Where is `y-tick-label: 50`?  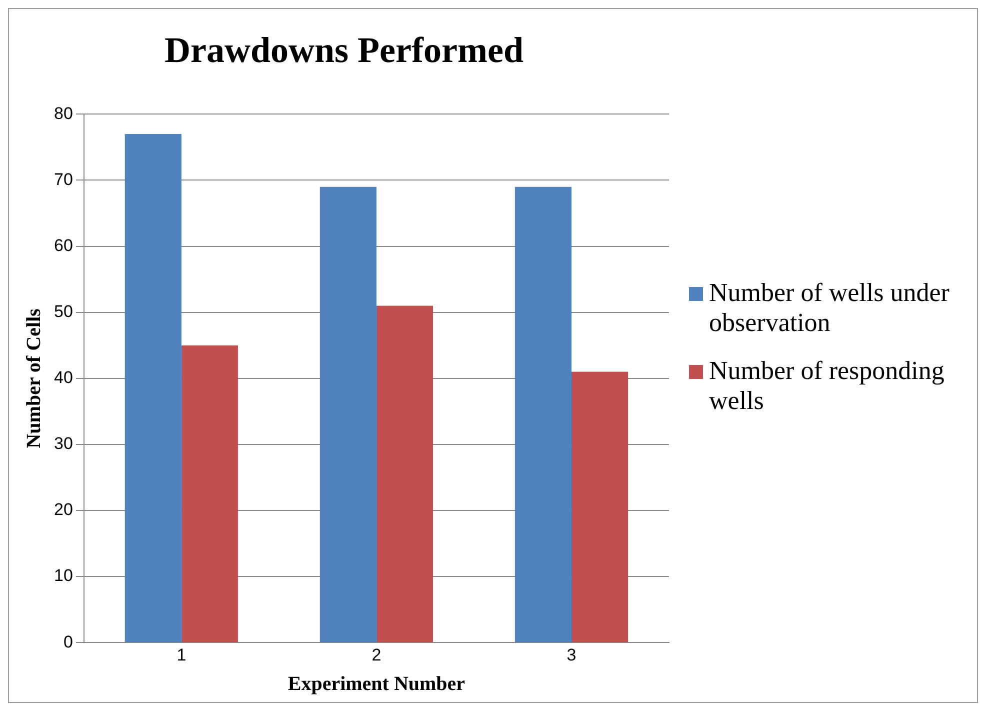
y-tick-label: 50 is located at coordinates (63, 311).